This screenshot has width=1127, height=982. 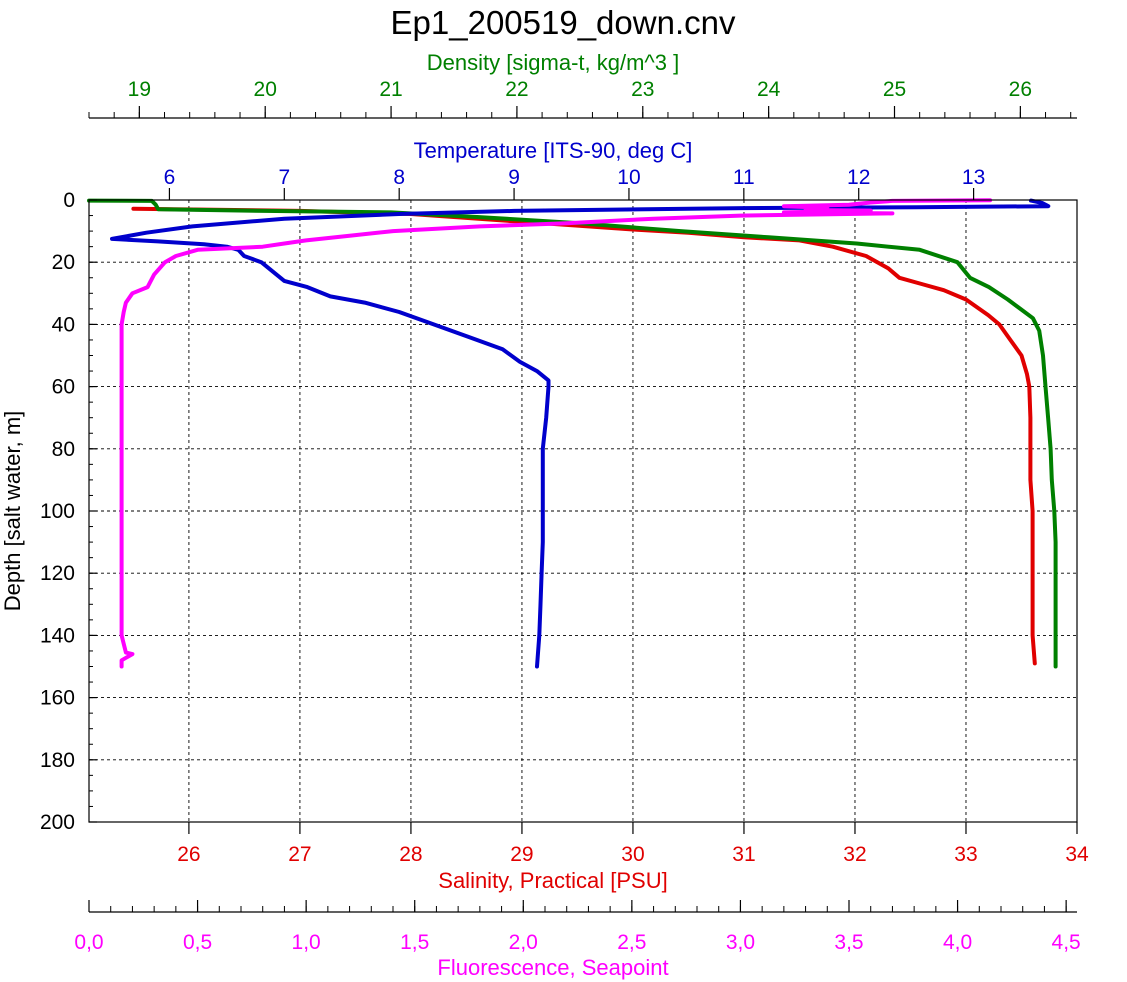 I want to click on fluorescence-tick-label: 2,0, so click(x=523, y=942).